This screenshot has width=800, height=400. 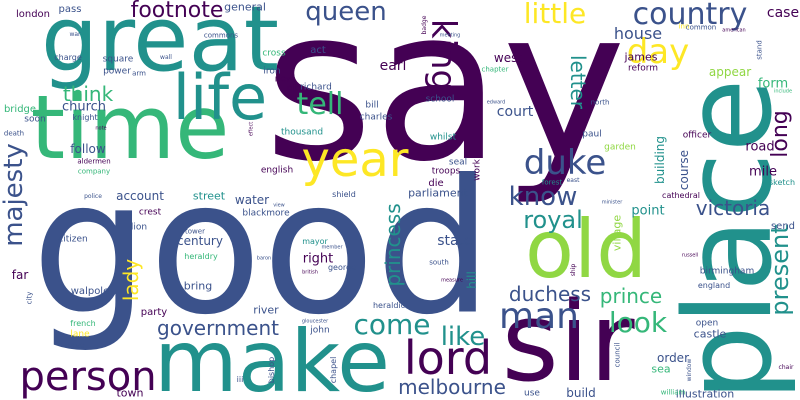 I want to click on word-sea: sea, so click(x=661, y=369).